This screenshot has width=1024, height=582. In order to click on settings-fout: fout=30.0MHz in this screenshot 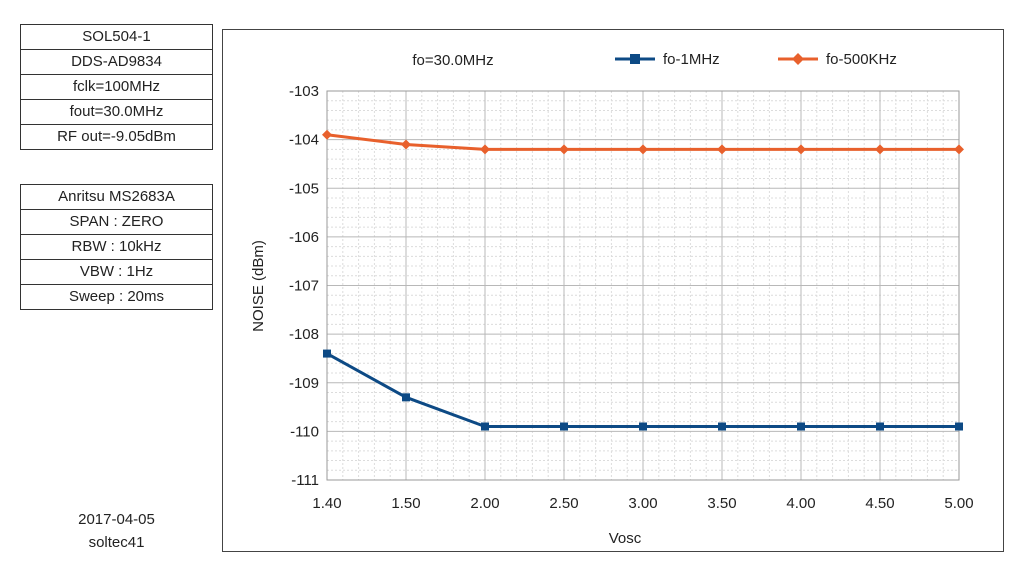, I will do `click(116, 112)`.